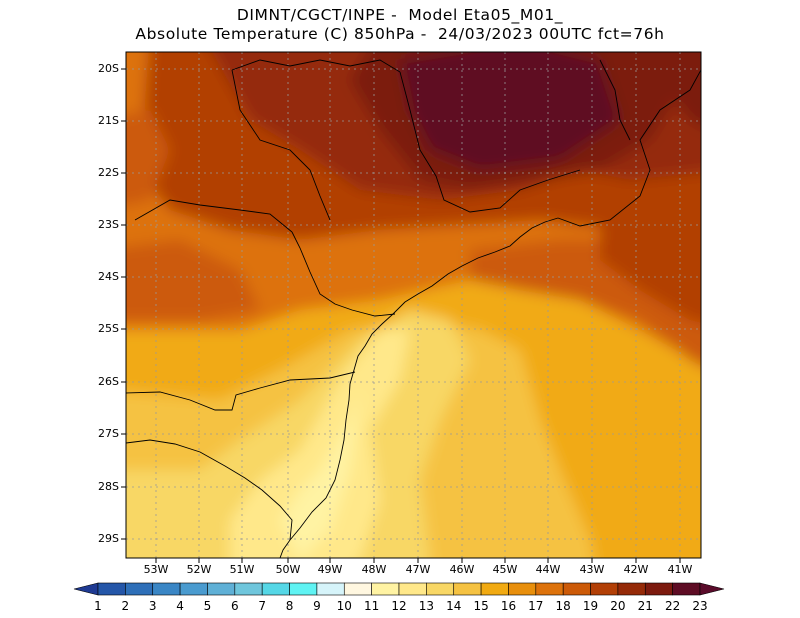  I want to click on colorbar-label: 18, so click(563, 606).